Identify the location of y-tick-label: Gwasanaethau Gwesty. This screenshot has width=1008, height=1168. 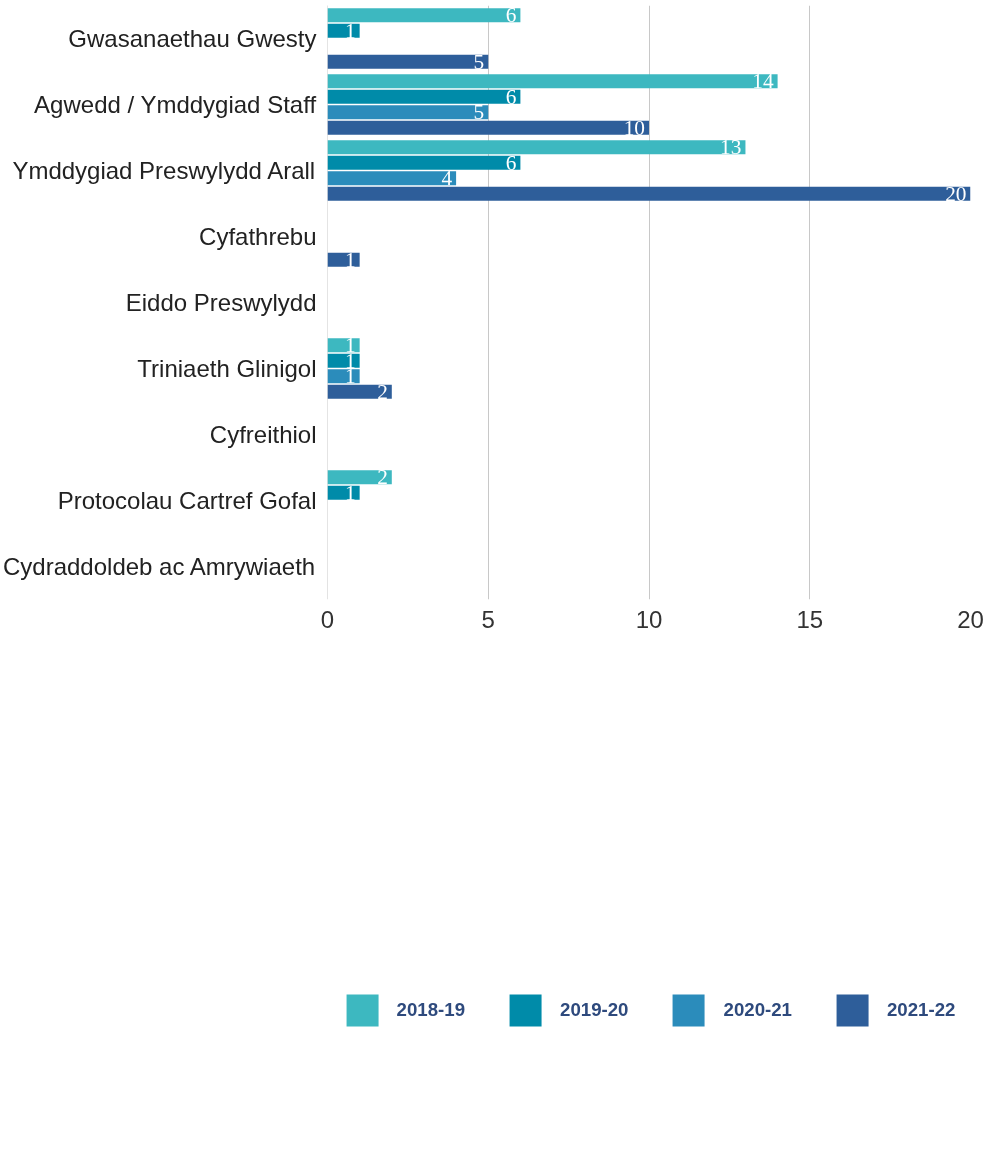
(192, 38).